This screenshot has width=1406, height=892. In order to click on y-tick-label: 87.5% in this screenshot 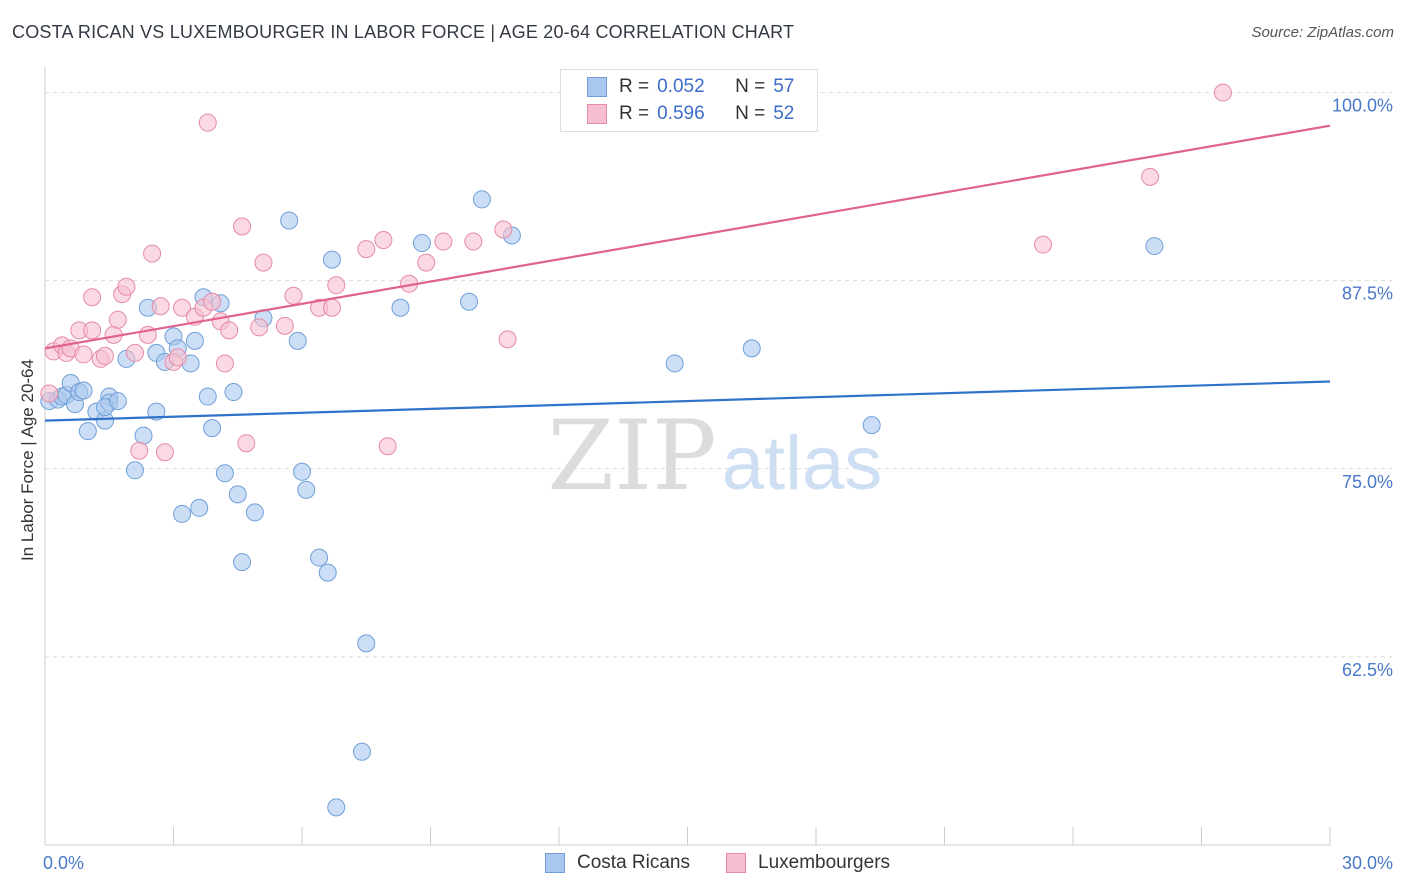, I will do `click(1367, 294)`.